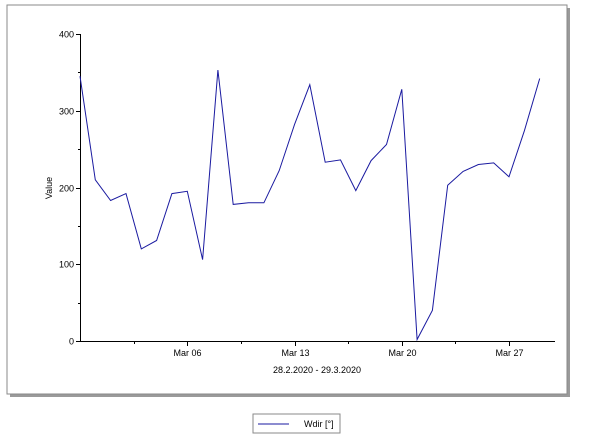 Image resolution: width=593 pixels, height=443 pixels. I want to click on y-tick-label: 300, so click(66, 112).